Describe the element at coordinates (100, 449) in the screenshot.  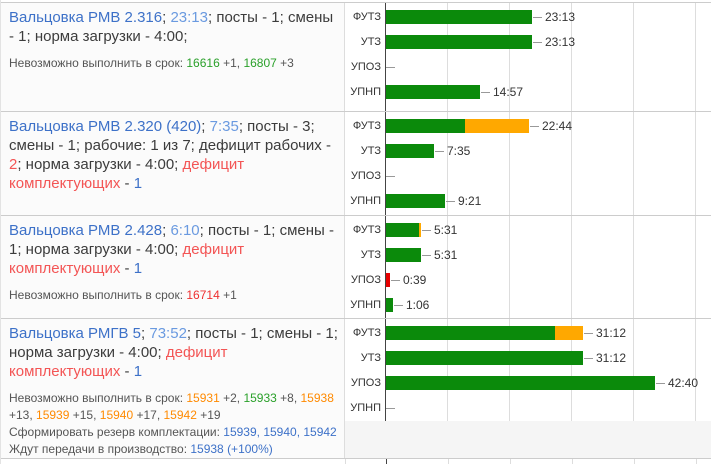
I see `note-text: Ждут передачи в производство:` at that location.